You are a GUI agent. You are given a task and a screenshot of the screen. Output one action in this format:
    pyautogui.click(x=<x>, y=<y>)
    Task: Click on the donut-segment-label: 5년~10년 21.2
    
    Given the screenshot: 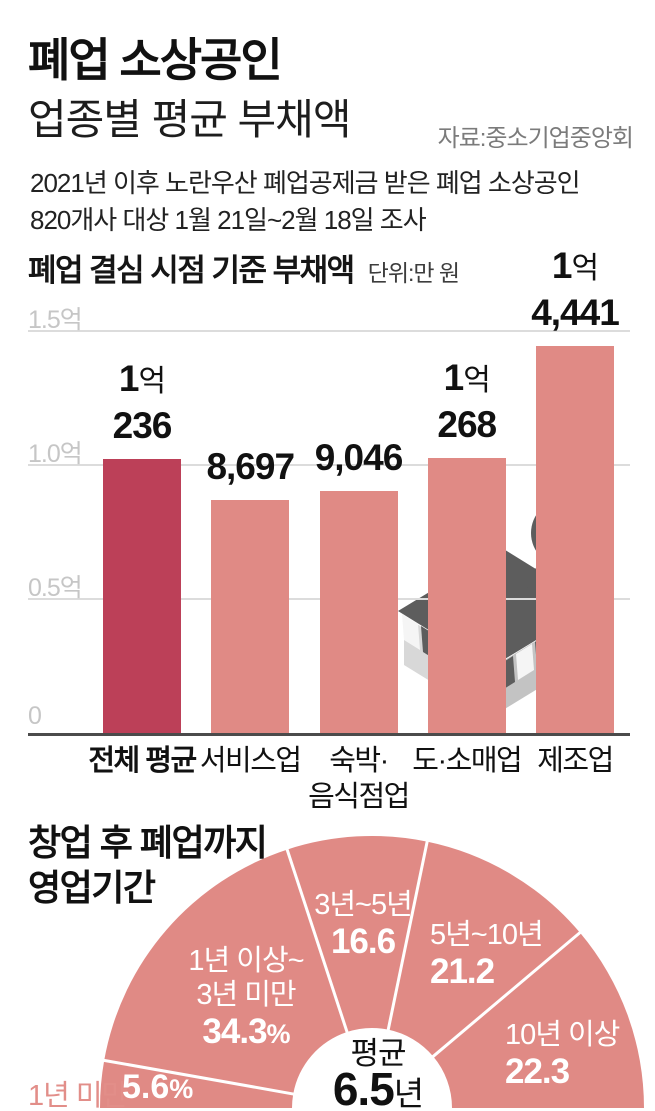 What is the action you would take?
    pyautogui.click(x=487, y=955)
    